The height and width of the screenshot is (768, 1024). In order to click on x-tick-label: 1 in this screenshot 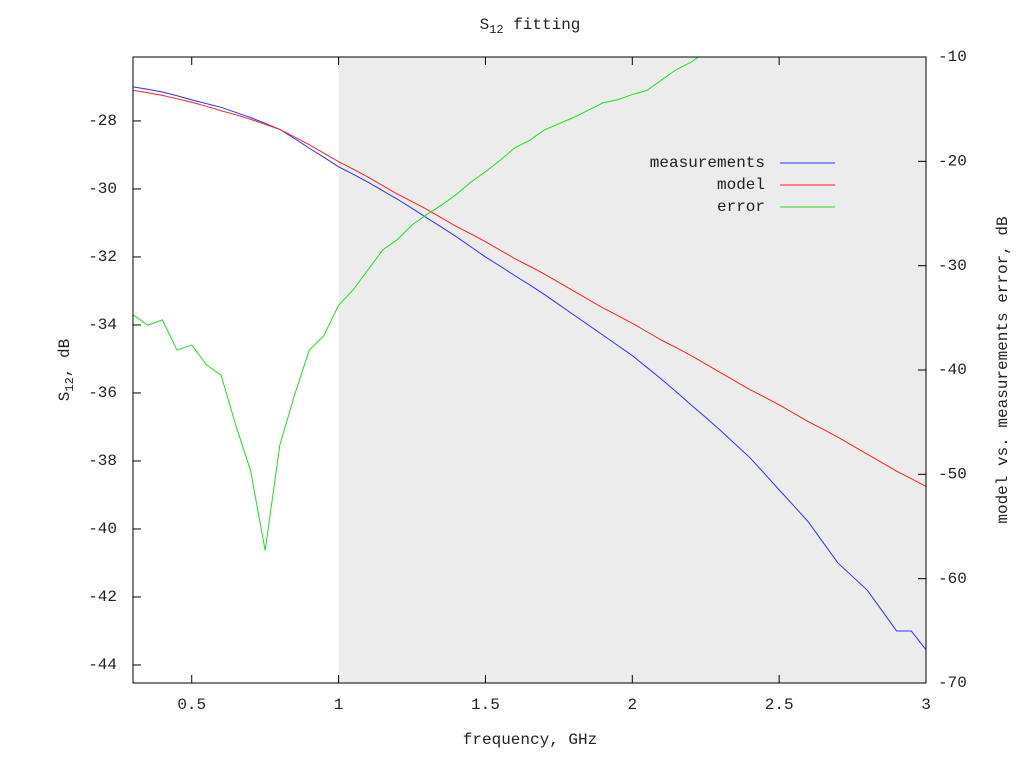, I will do `click(339, 705)`.